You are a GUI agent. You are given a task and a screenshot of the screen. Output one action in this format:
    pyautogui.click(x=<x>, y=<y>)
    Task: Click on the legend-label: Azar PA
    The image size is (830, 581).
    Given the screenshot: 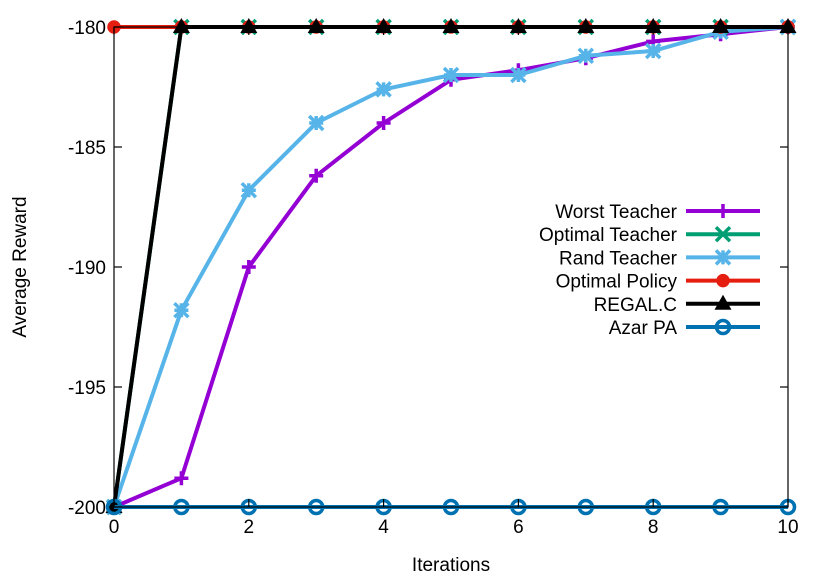 What is the action you would take?
    pyautogui.click(x=643, y=328)
    